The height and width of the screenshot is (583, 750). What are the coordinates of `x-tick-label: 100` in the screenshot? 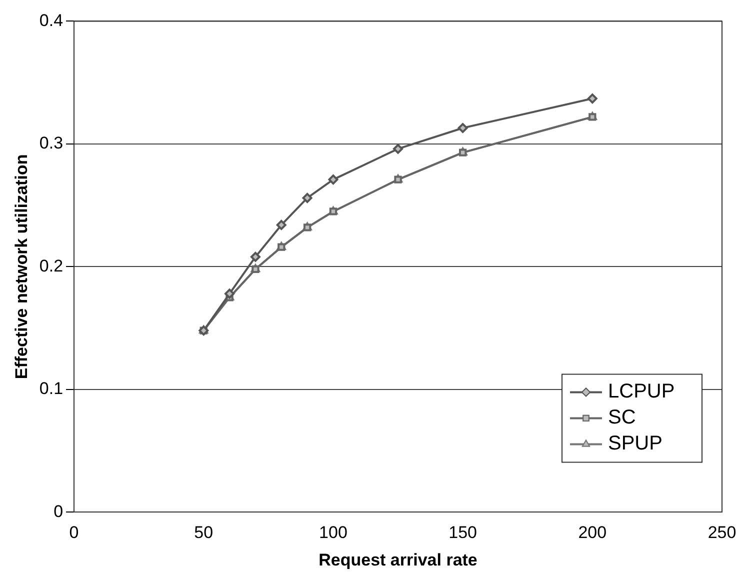 It's located at (333, 532).